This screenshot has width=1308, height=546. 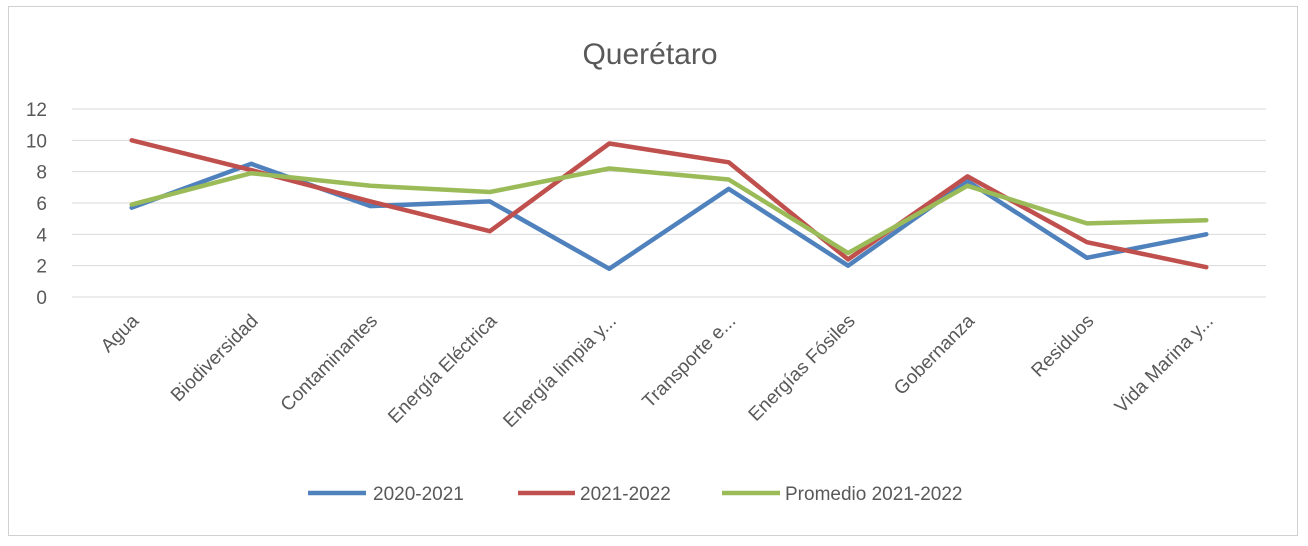 What do you see at coordinates (934, 354) in the screenshot?
I see `x-category-label: Gobernanza` at bounding box center [934, 354].